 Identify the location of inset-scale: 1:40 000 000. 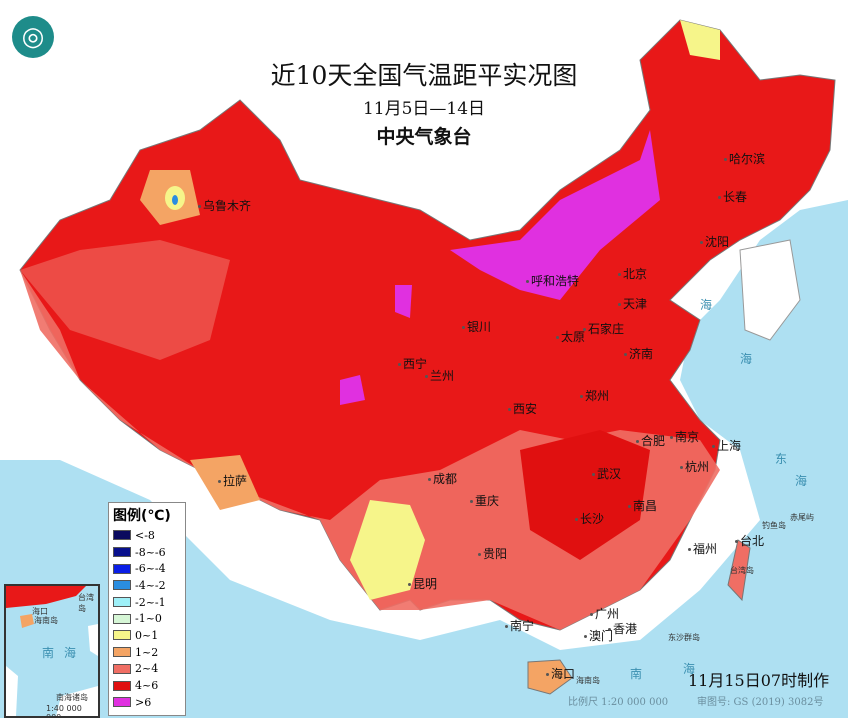
(64, 711).